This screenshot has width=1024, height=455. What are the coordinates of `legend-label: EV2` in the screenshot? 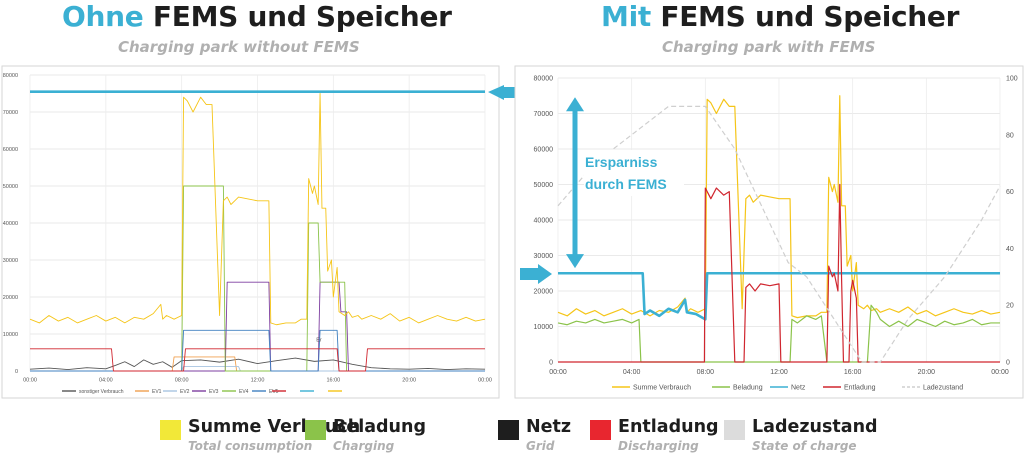 It's located at (185, 392).